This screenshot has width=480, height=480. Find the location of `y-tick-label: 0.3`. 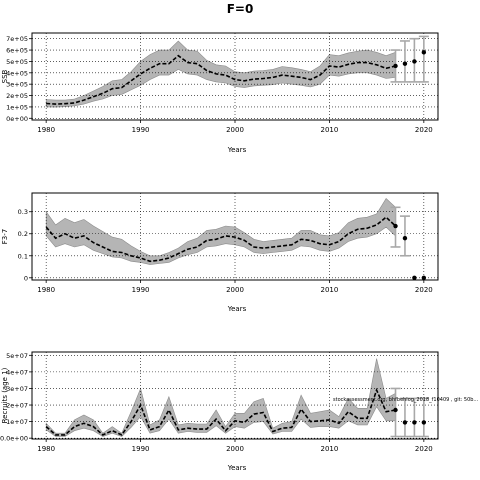

y-tick-label: 0.3 is located at coordinates (23, 212).